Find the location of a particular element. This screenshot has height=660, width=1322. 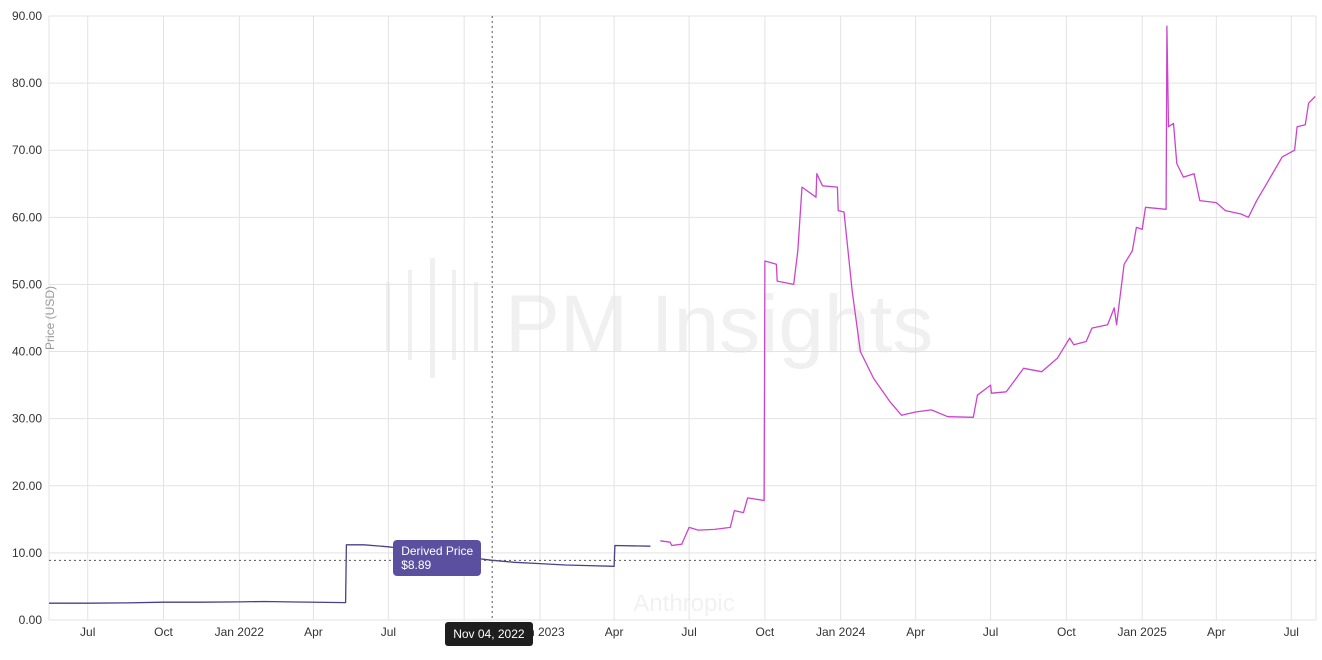

y-tick-label: 50.00 is located at coordinates (27, 284).